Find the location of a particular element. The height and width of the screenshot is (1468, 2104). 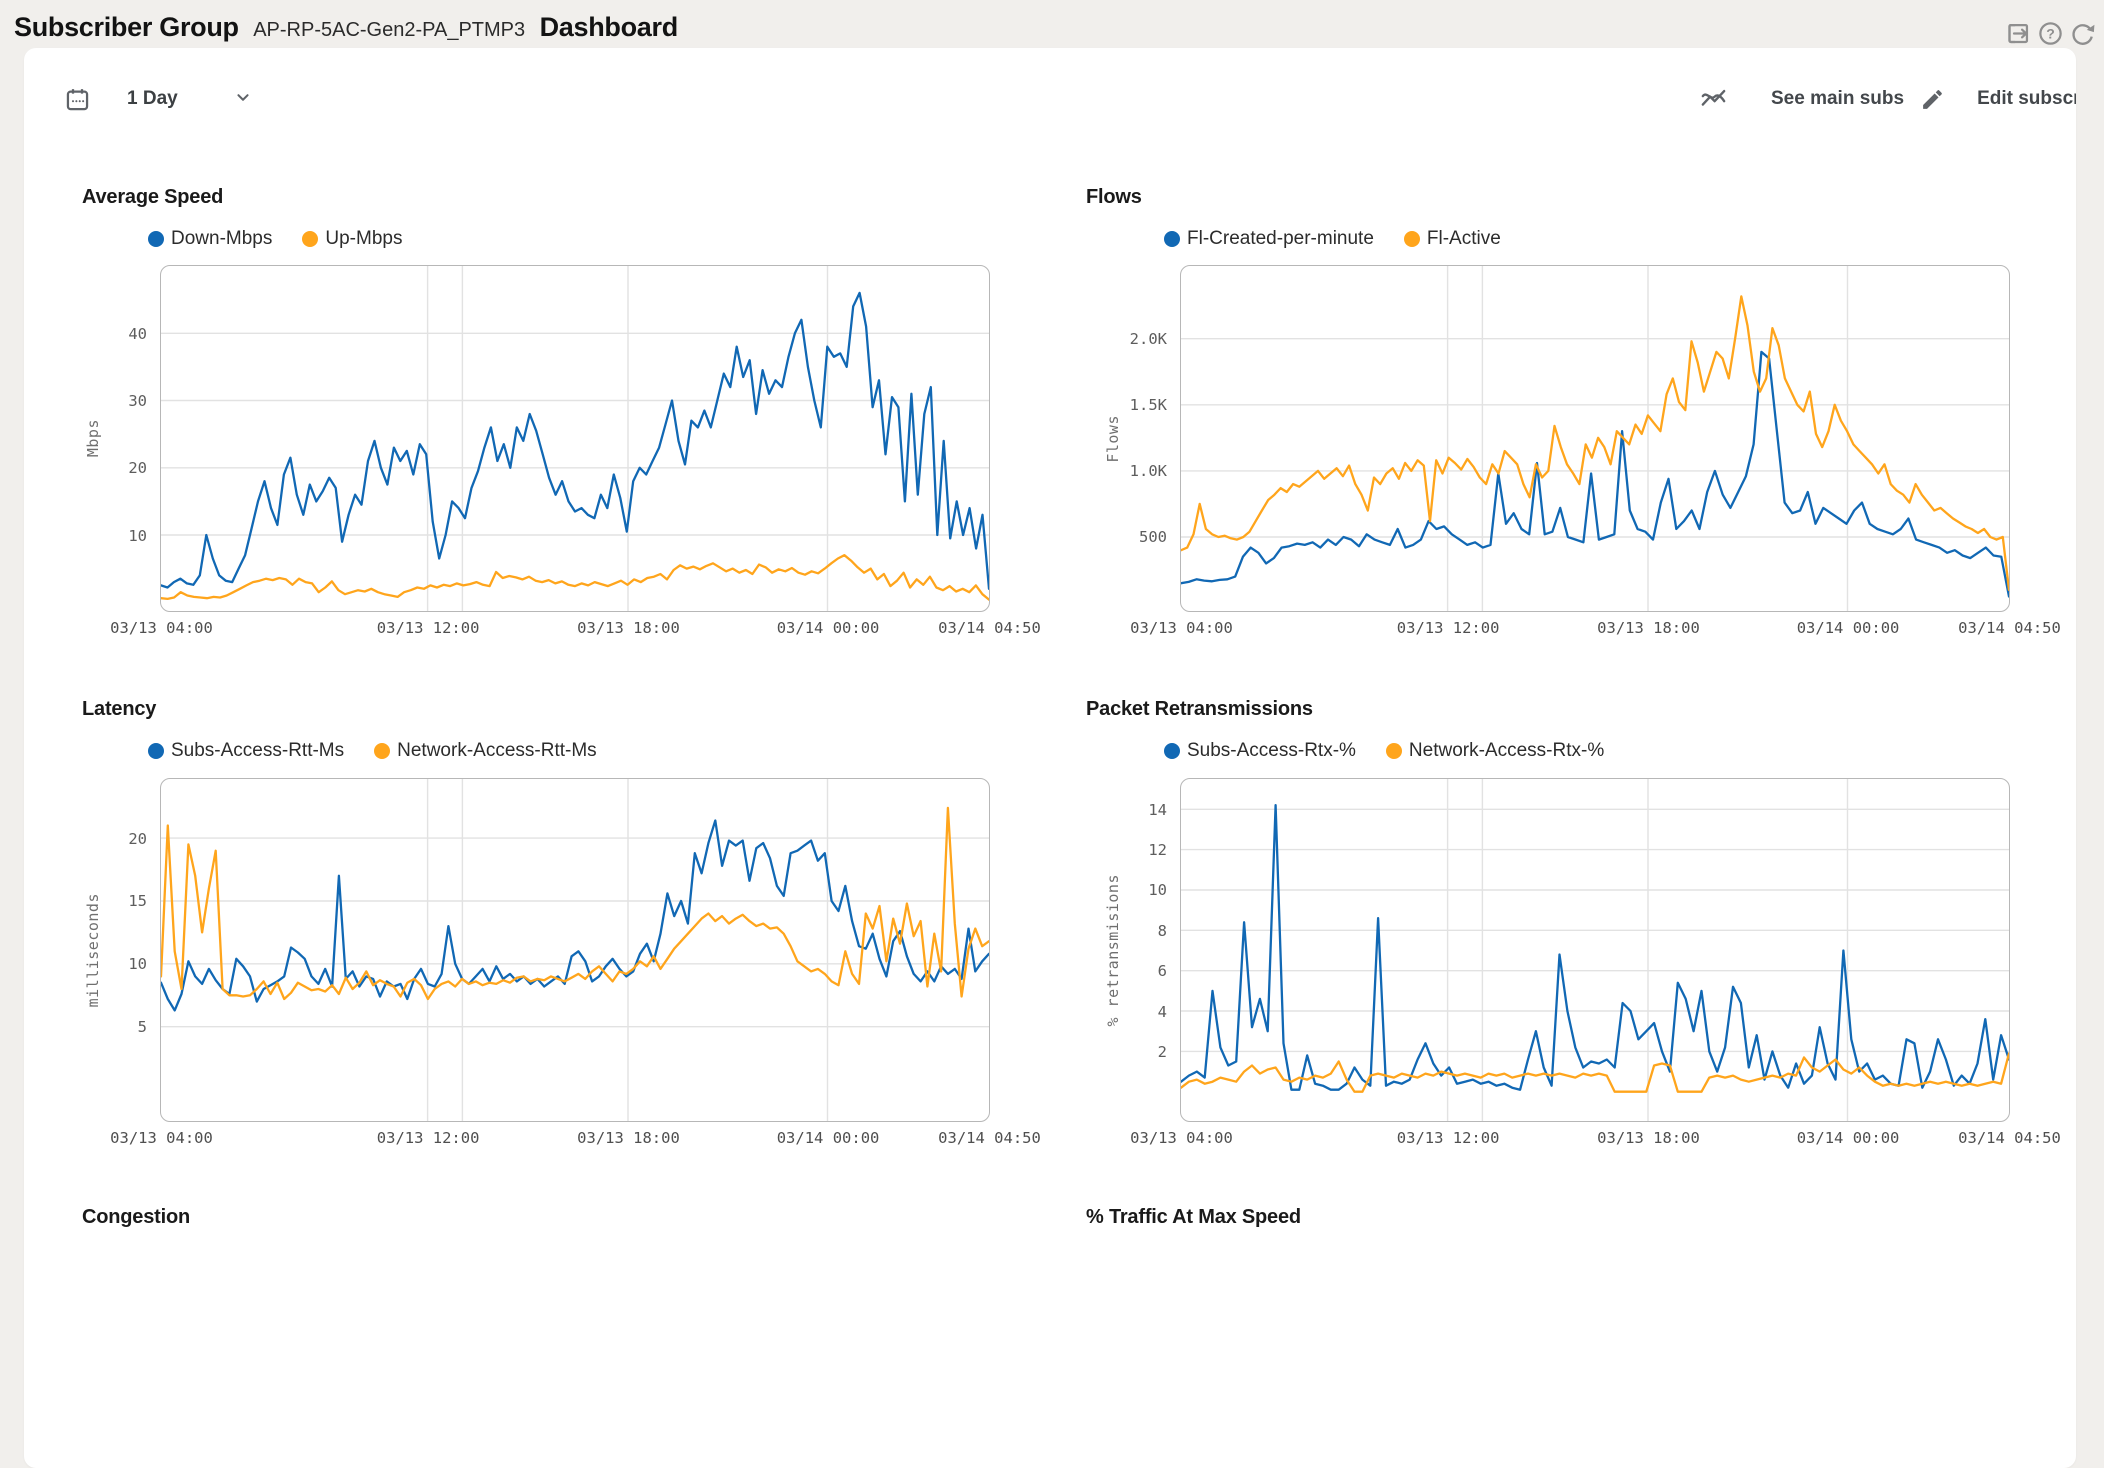

legend-item: Network-Access-Rtt-Ms is located at coordinates (485, 751).